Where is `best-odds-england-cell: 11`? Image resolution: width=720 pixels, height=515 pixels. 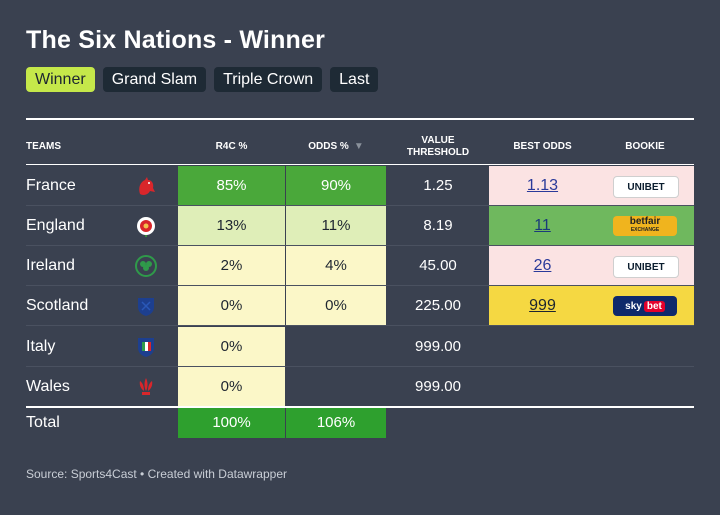 best-odds-england-cell: 11 is located at coordinates (542, 225).